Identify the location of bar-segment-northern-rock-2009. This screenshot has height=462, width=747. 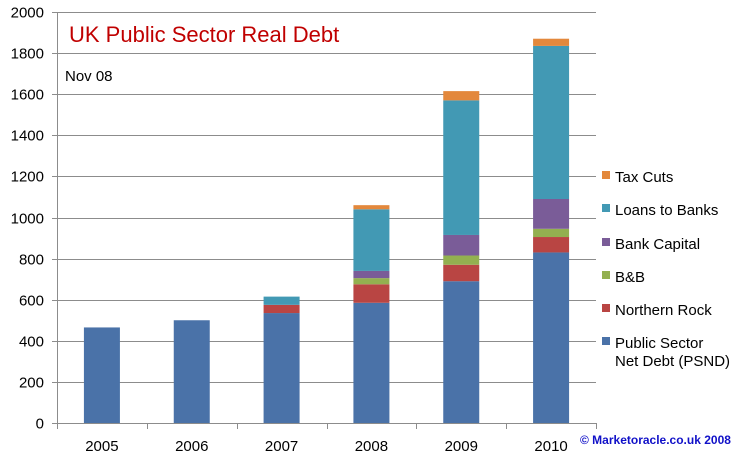
(461, 273).